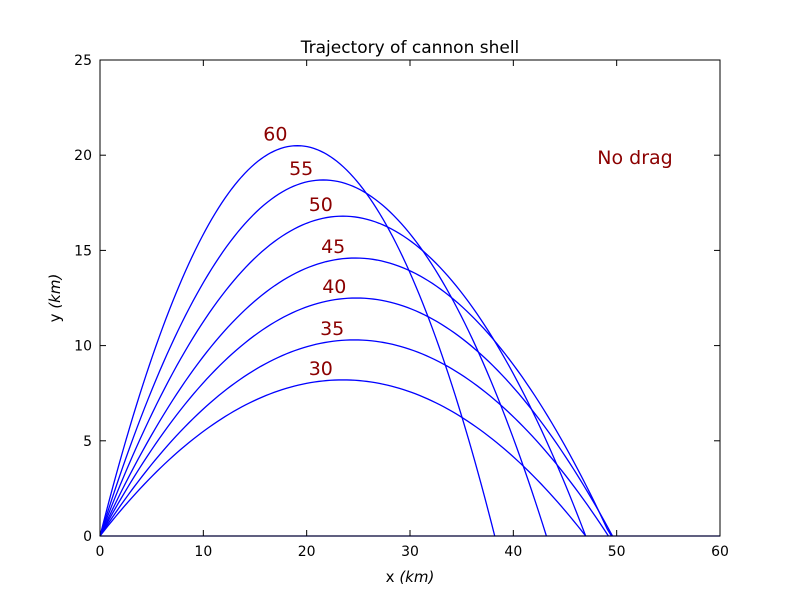  I want to click on y-tick-label-0: 0, so click(87, 537).